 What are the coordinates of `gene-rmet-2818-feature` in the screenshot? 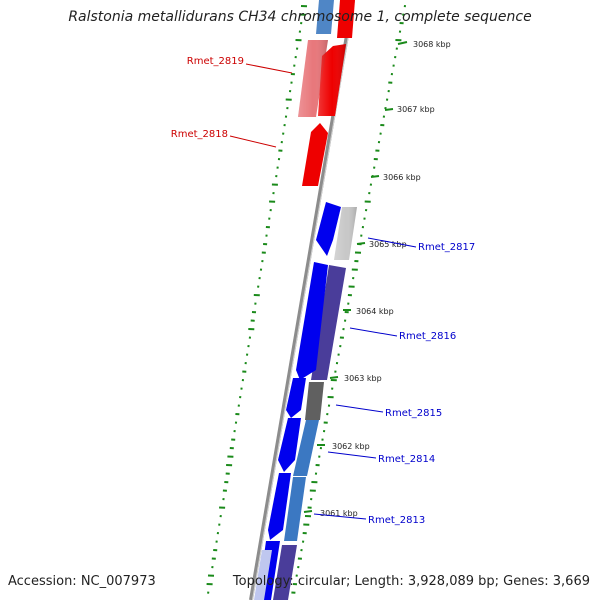 It's located at (315, 154).